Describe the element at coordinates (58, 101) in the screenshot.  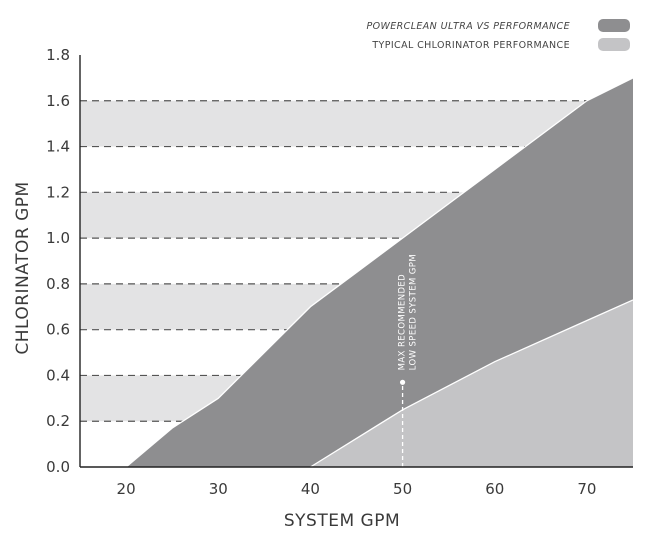
I see `y-tick-label: 1.6` at that location.